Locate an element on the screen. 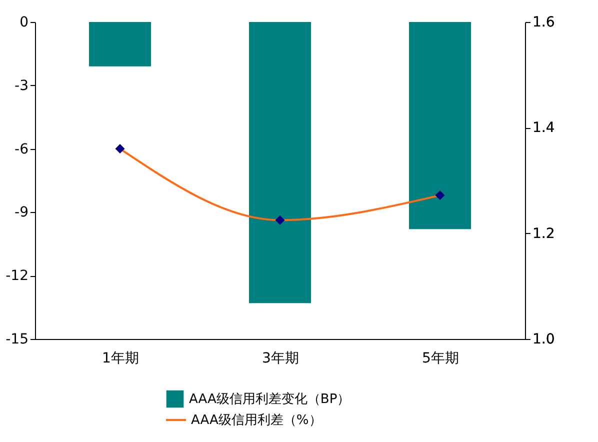  legend-label: AAA级信用利差变化（BP） is located at coordinates (269, 399).